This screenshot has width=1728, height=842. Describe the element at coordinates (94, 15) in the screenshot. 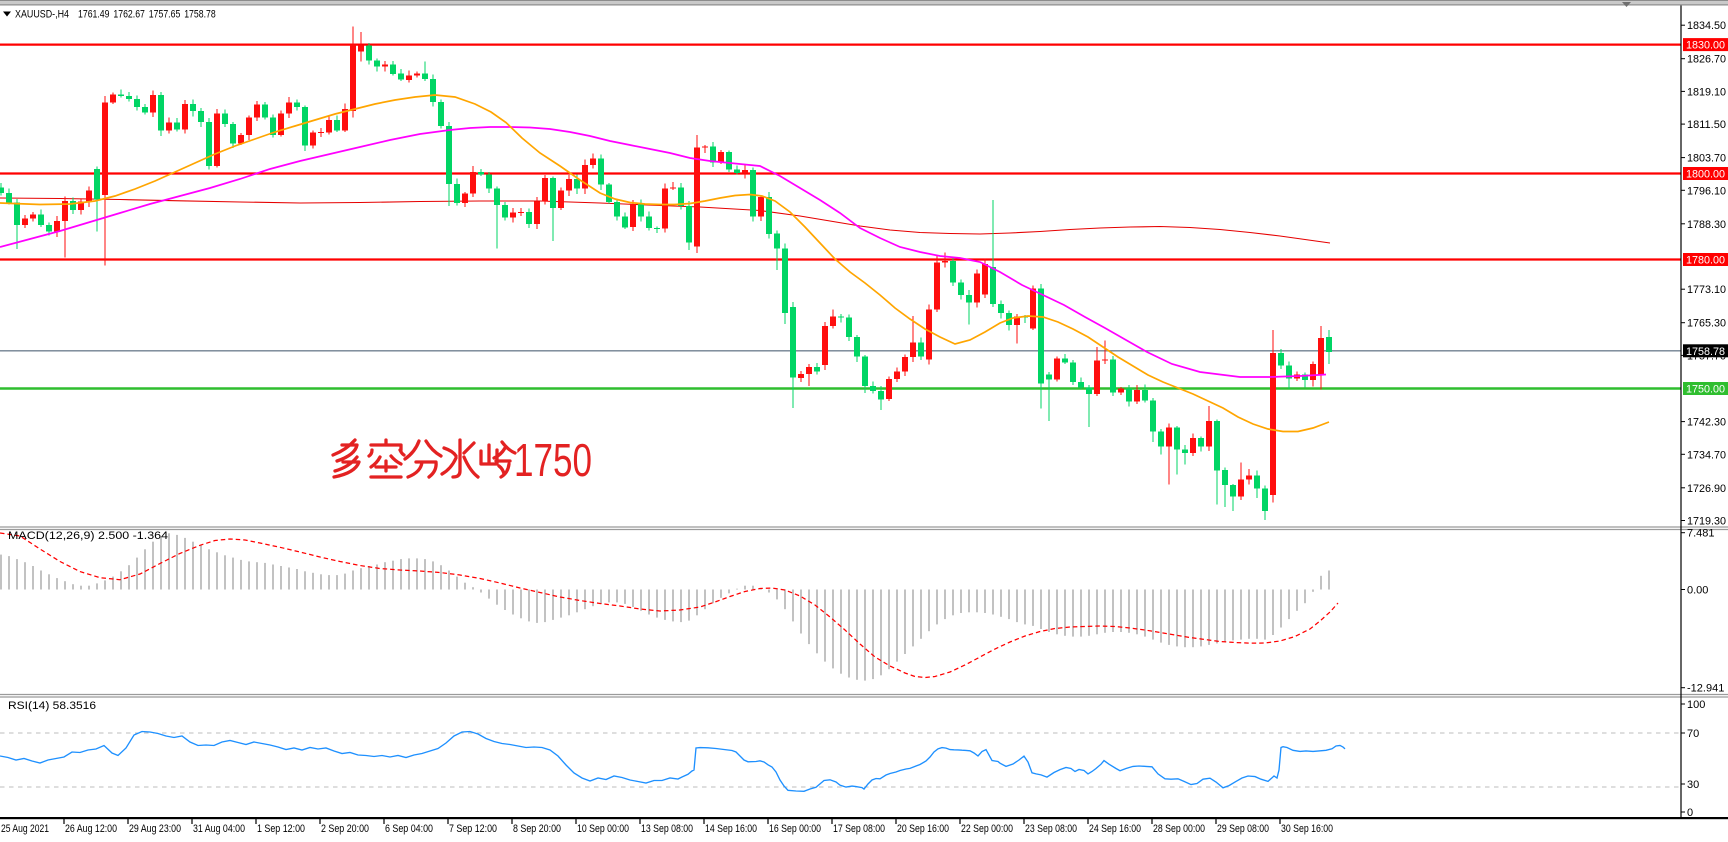

I see `svg-text: 1761.49` at that location.